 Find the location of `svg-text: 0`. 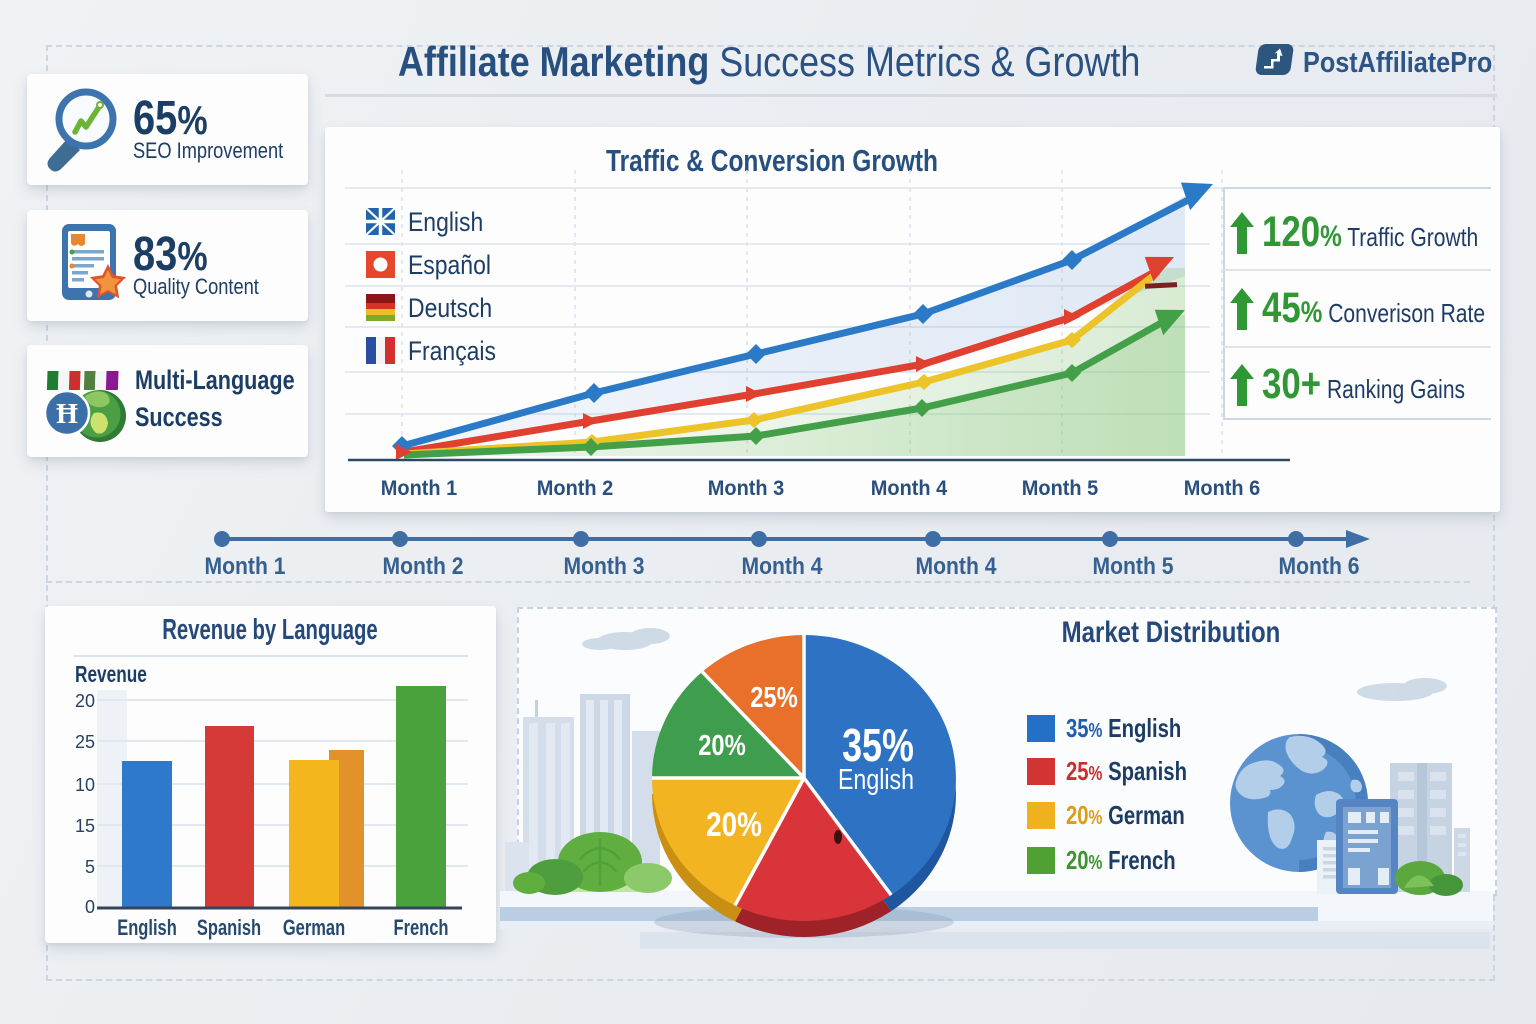

svg-text: 0 is located at coordinates (90, 907).